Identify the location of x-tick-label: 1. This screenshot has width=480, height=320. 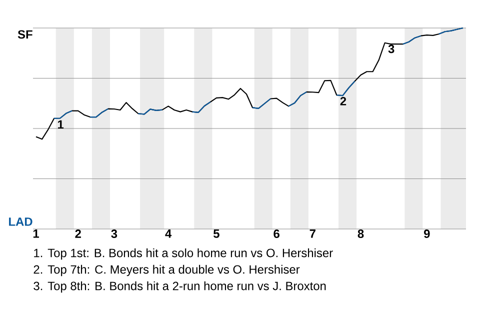
(36, 234).